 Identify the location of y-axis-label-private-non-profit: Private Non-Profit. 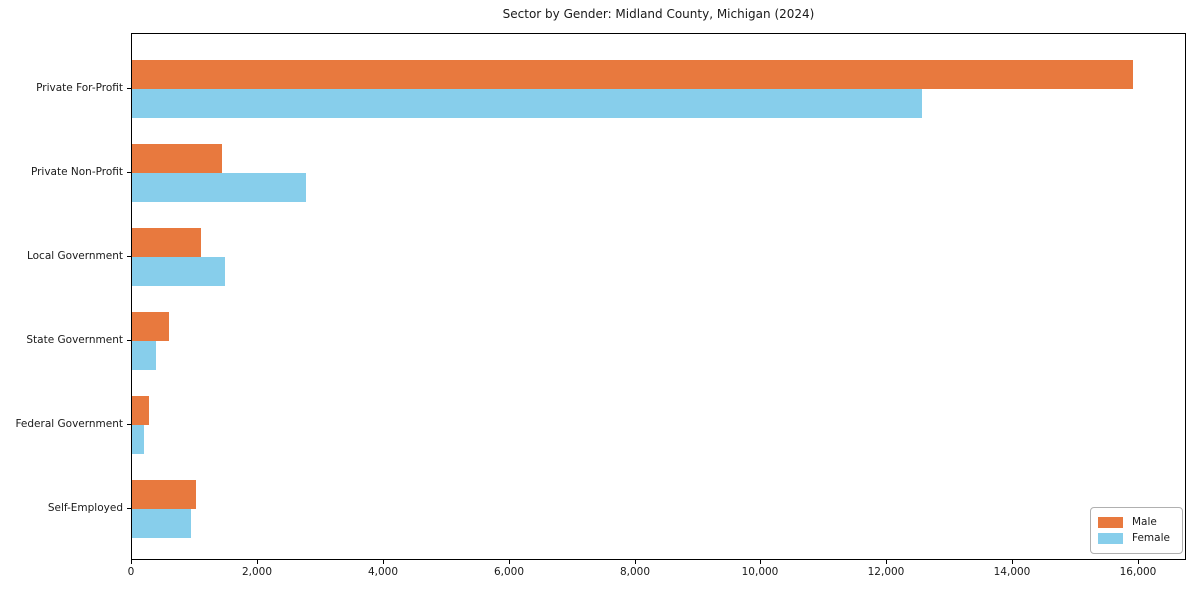
(76, 172).